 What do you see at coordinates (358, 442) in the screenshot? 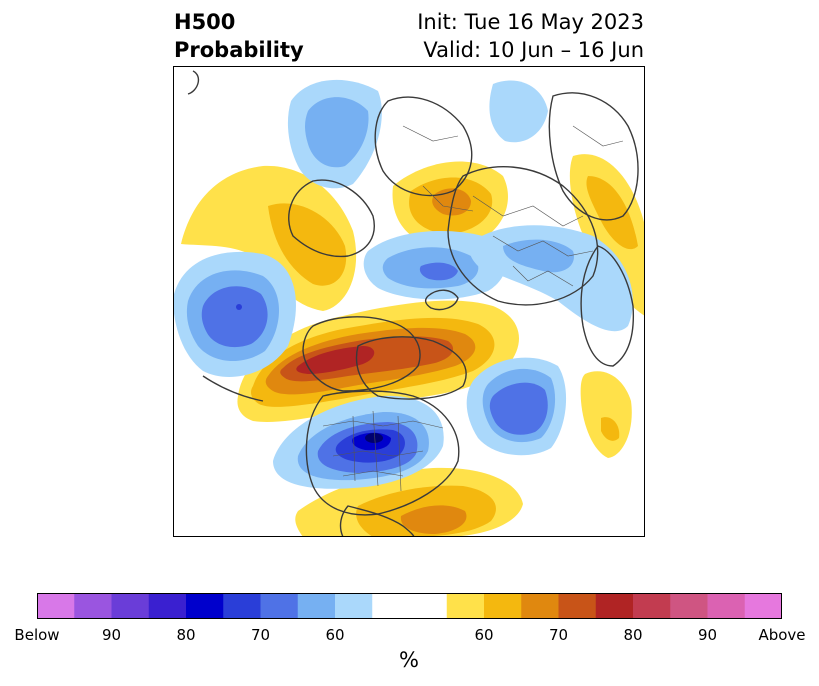
I see `below-anomaly-central-us` at bounding box center [358, 442].